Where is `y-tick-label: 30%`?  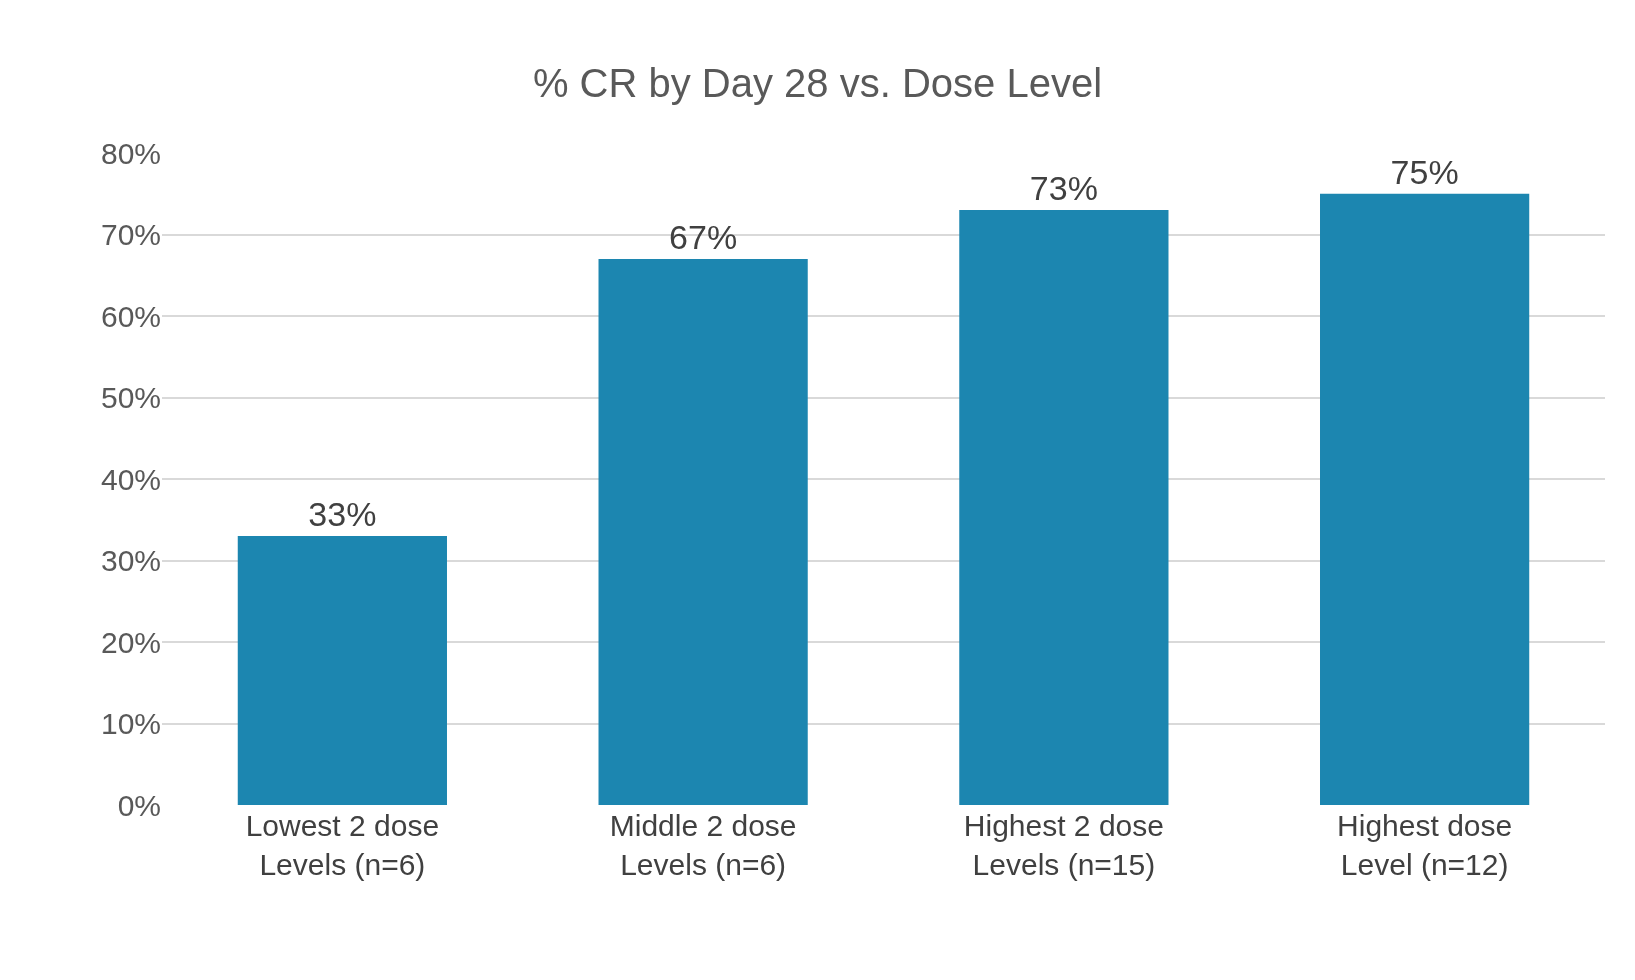
y-tick-label: 30% is located at coordinates (130, 560).